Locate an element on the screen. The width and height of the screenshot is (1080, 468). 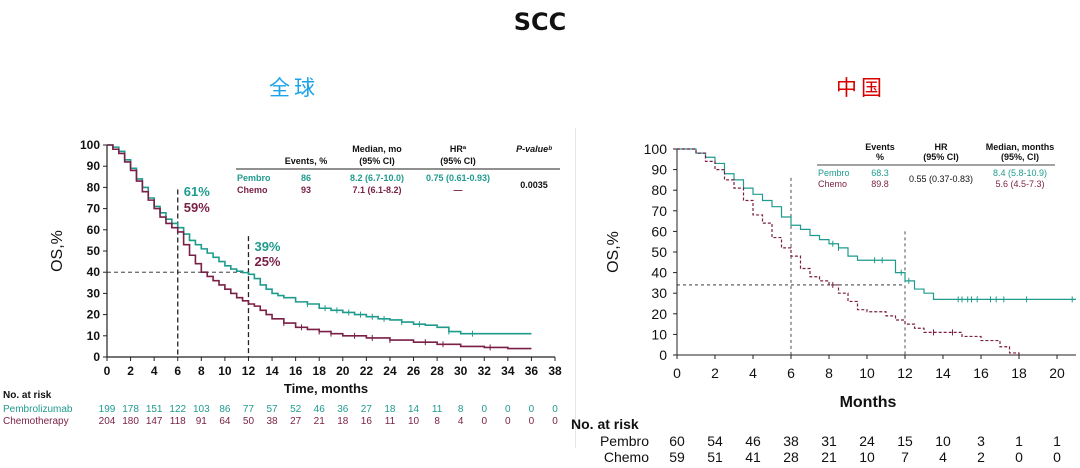
x-tick-label: 20 is located at coordinates (343, 371).